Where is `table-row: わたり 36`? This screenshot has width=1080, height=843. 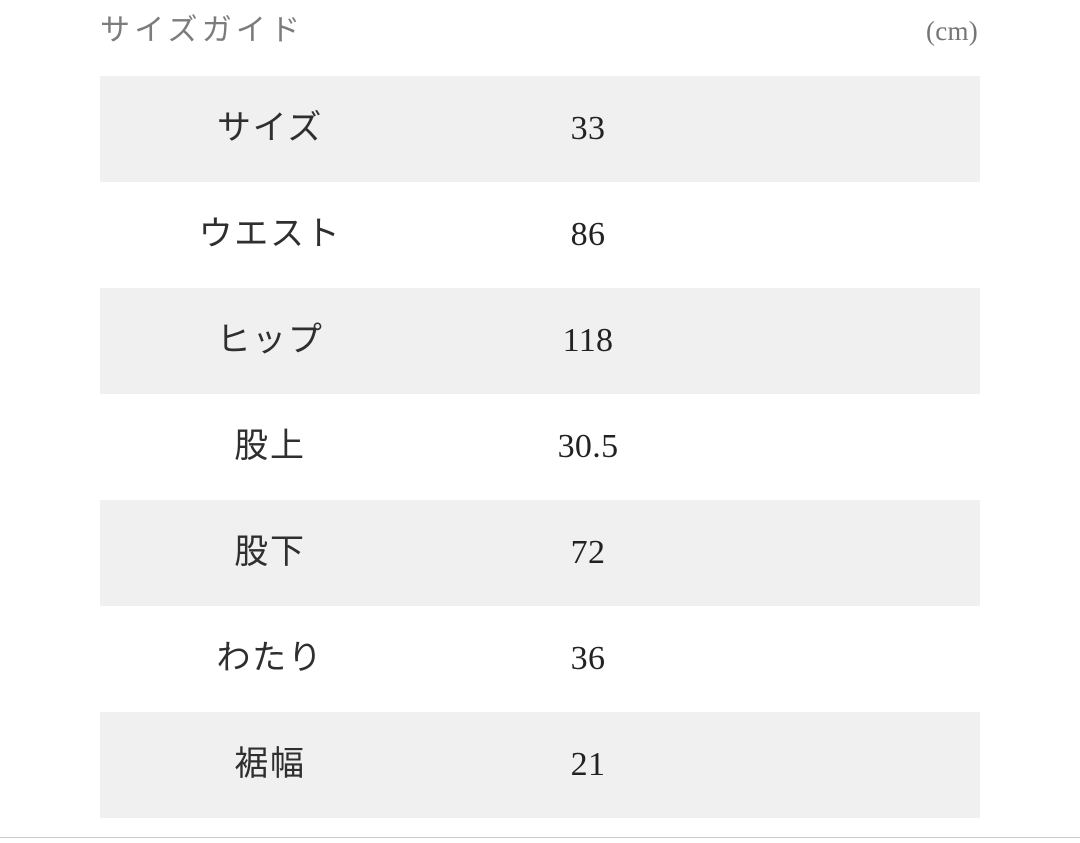 table-row: わたり 36 is located at coordinates (540, 659).